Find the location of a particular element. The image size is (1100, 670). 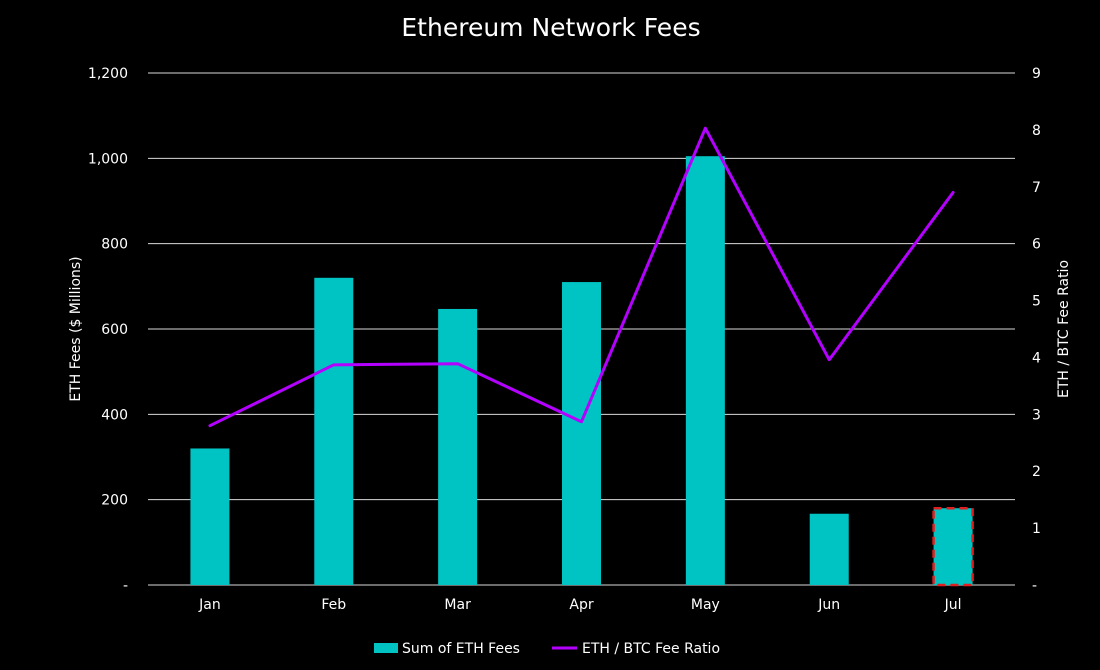

y-tick-label: 400 is located at coordinates (114, 415).